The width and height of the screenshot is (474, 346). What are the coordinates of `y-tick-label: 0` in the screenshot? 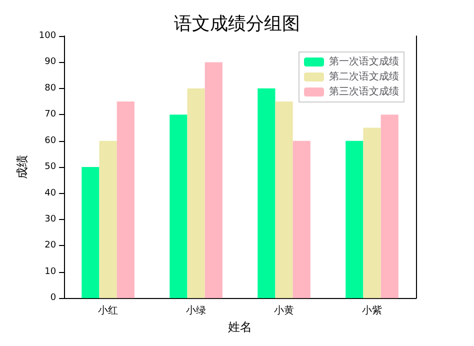 It's located at (53, 298).